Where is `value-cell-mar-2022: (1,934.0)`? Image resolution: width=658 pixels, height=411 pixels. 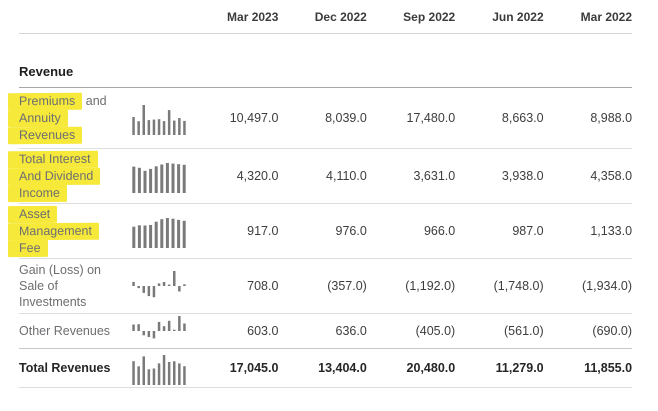
value-cell-mar-2022: (1,934.0) is located at coordinates (607, 286).